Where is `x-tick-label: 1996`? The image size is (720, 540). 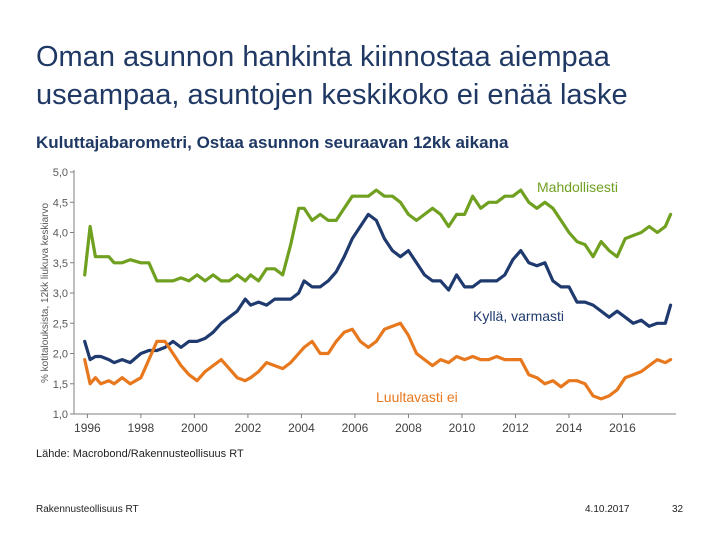 x-tick-label: 1996 is located at coordinates (87, 428).